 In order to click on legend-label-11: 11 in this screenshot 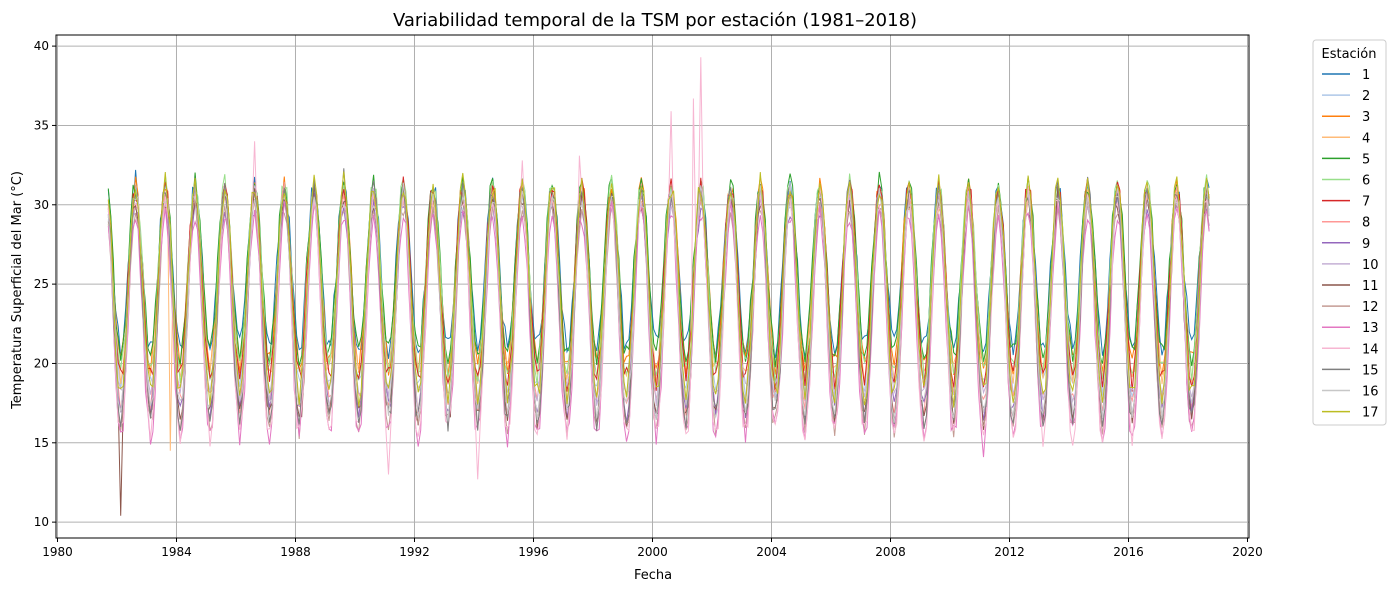, I will do `click(1370, 286)`.